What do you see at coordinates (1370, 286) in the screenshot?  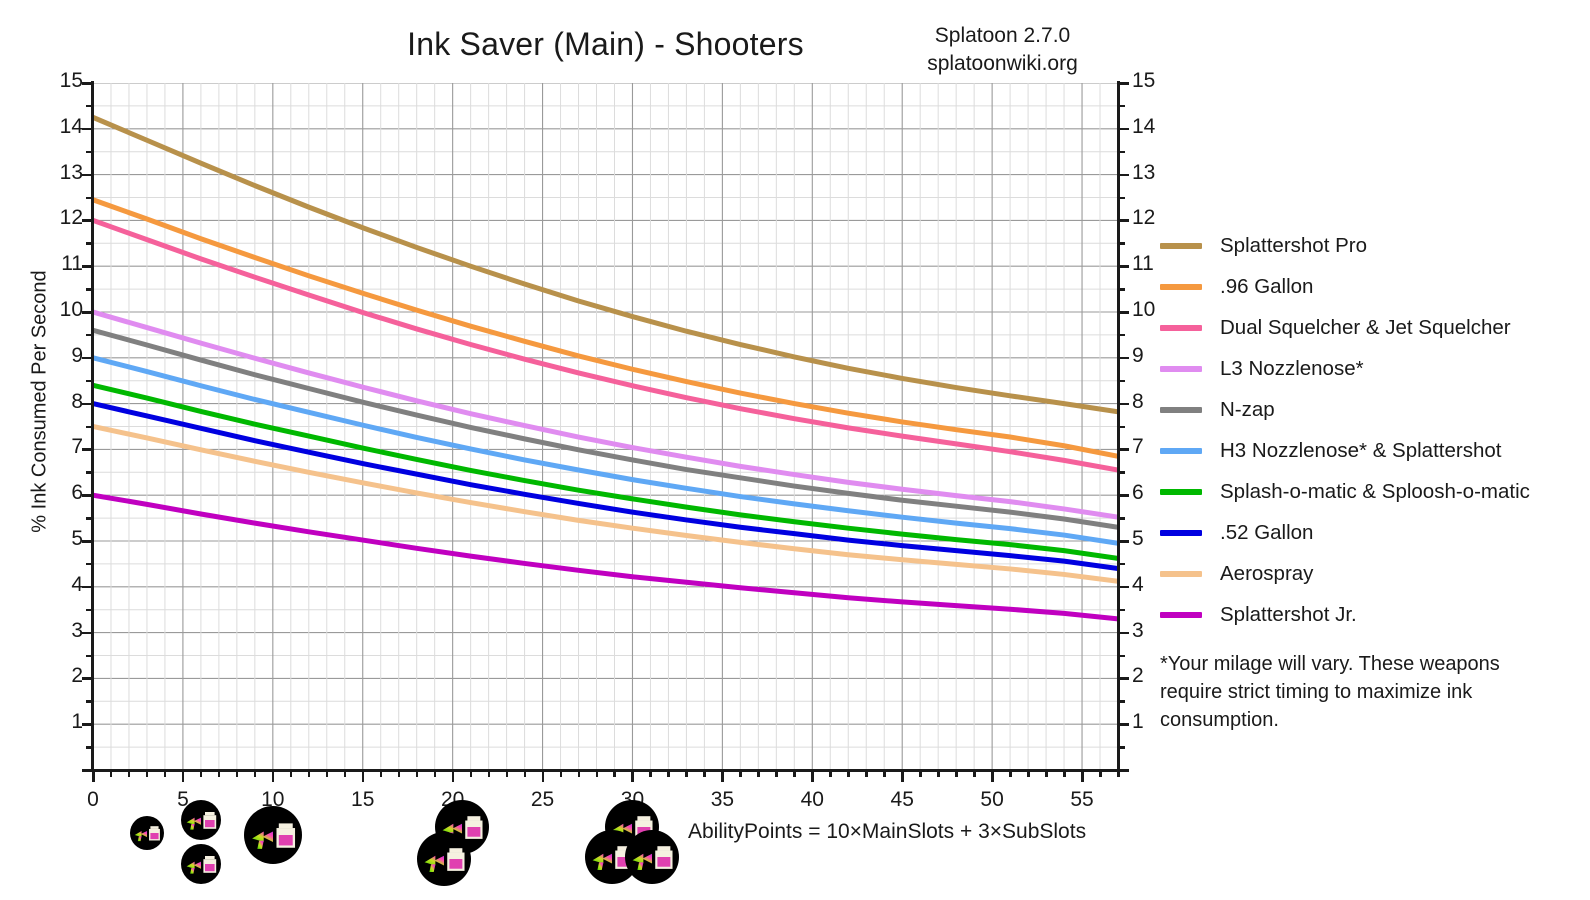 I see `legend-item: .96 Gallon` at bounding box center [1370, 286].